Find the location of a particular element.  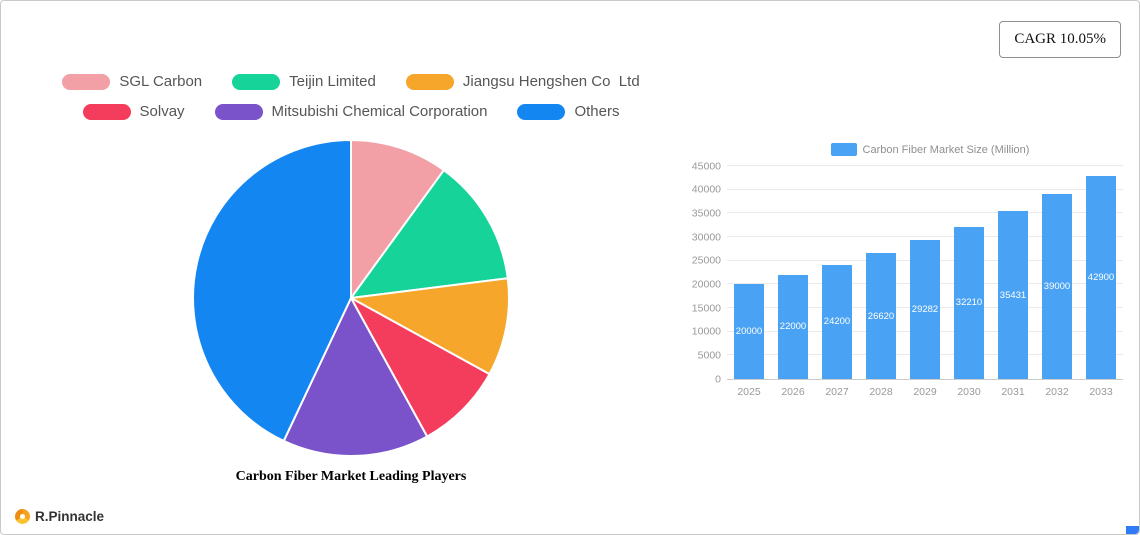

legend-label: Solvay is located at coordinates (162, 111).